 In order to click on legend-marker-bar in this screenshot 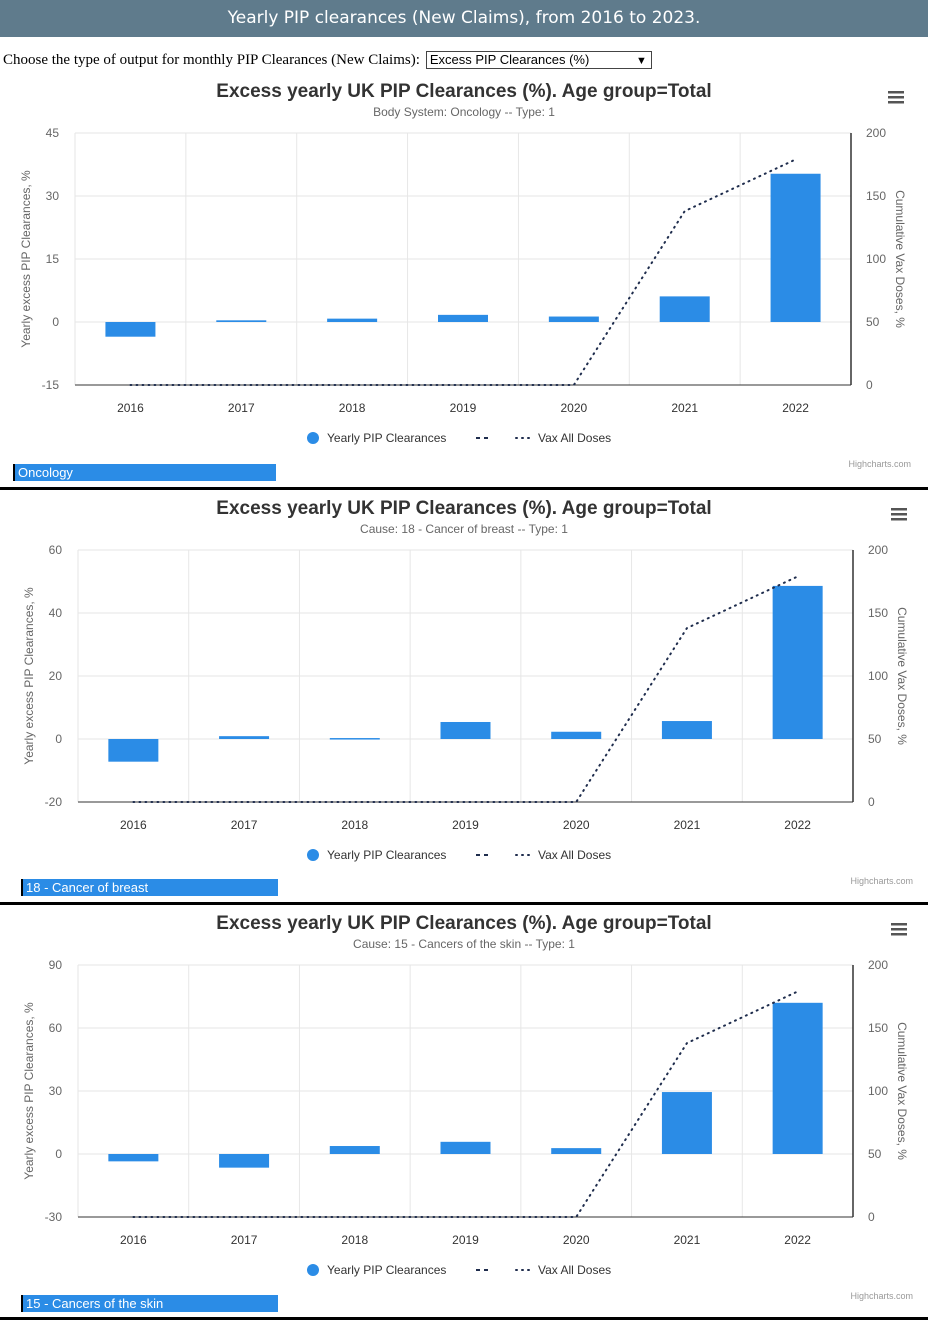, I will do `click(313, 855)`.